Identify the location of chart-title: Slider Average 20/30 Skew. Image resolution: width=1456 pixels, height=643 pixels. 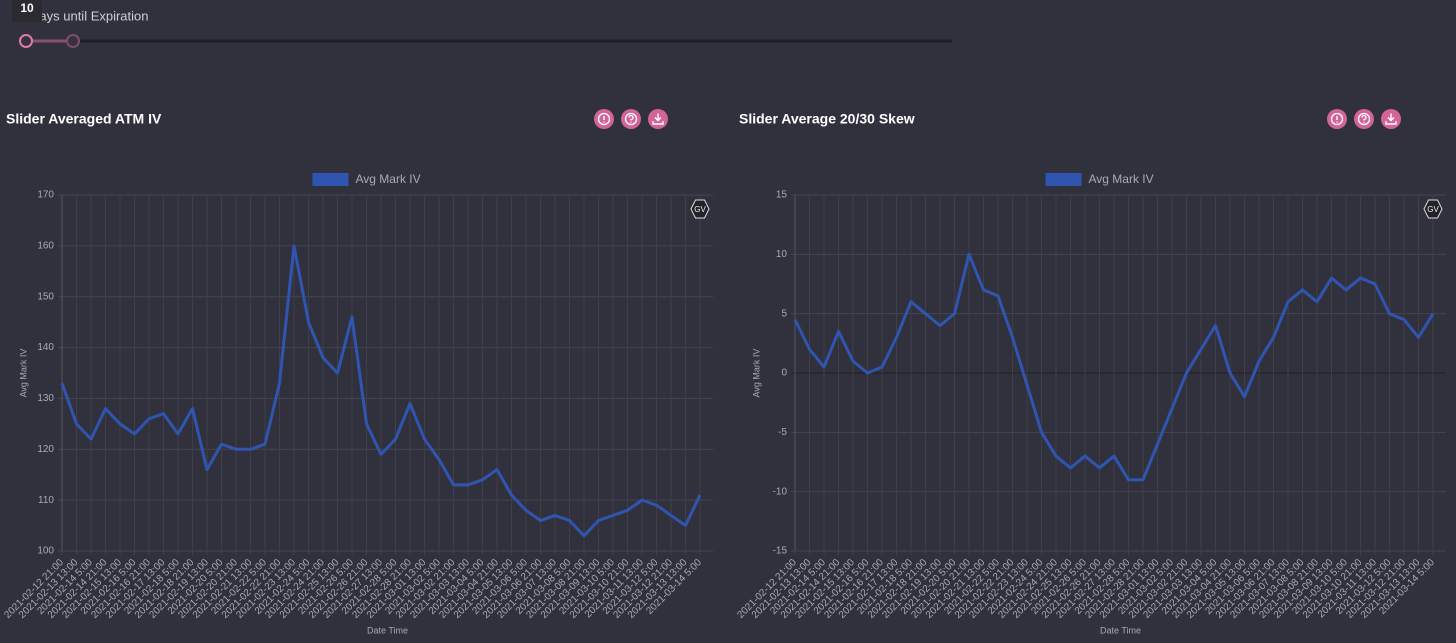
(827, 119).